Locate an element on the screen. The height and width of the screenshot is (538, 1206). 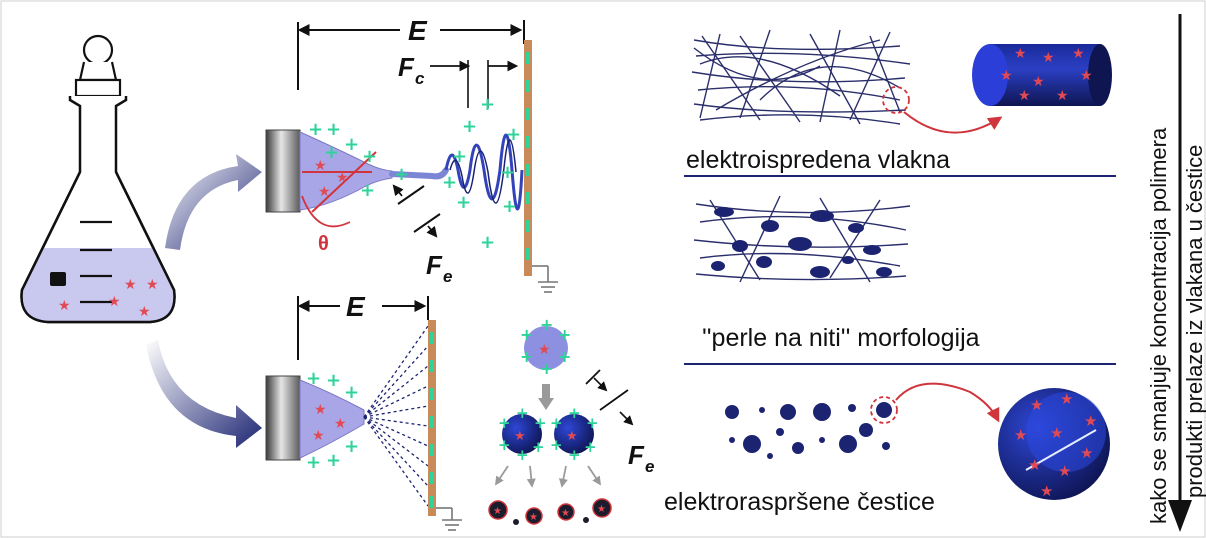
particle-zoom-arrow is located at coordinates (947, 402).